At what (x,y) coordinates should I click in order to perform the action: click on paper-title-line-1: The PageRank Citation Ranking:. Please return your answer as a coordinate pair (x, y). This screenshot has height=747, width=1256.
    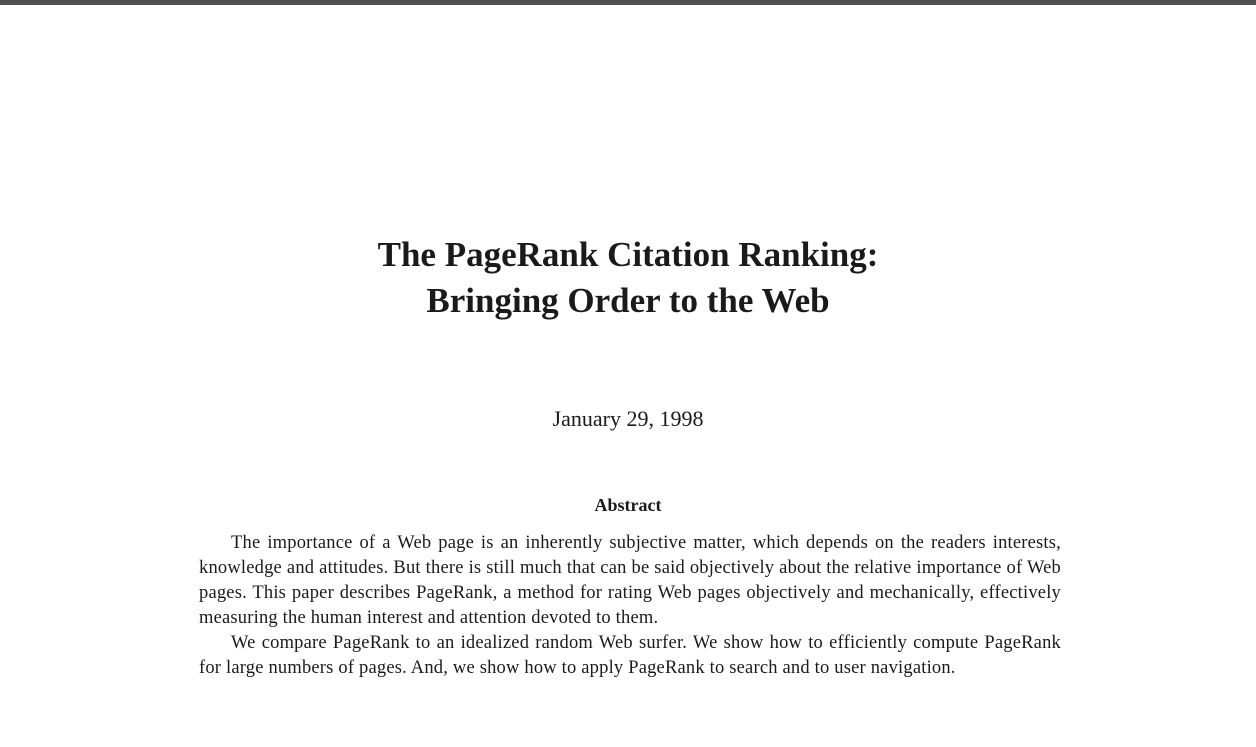
    Looking at the image, I should click on (628, 254).